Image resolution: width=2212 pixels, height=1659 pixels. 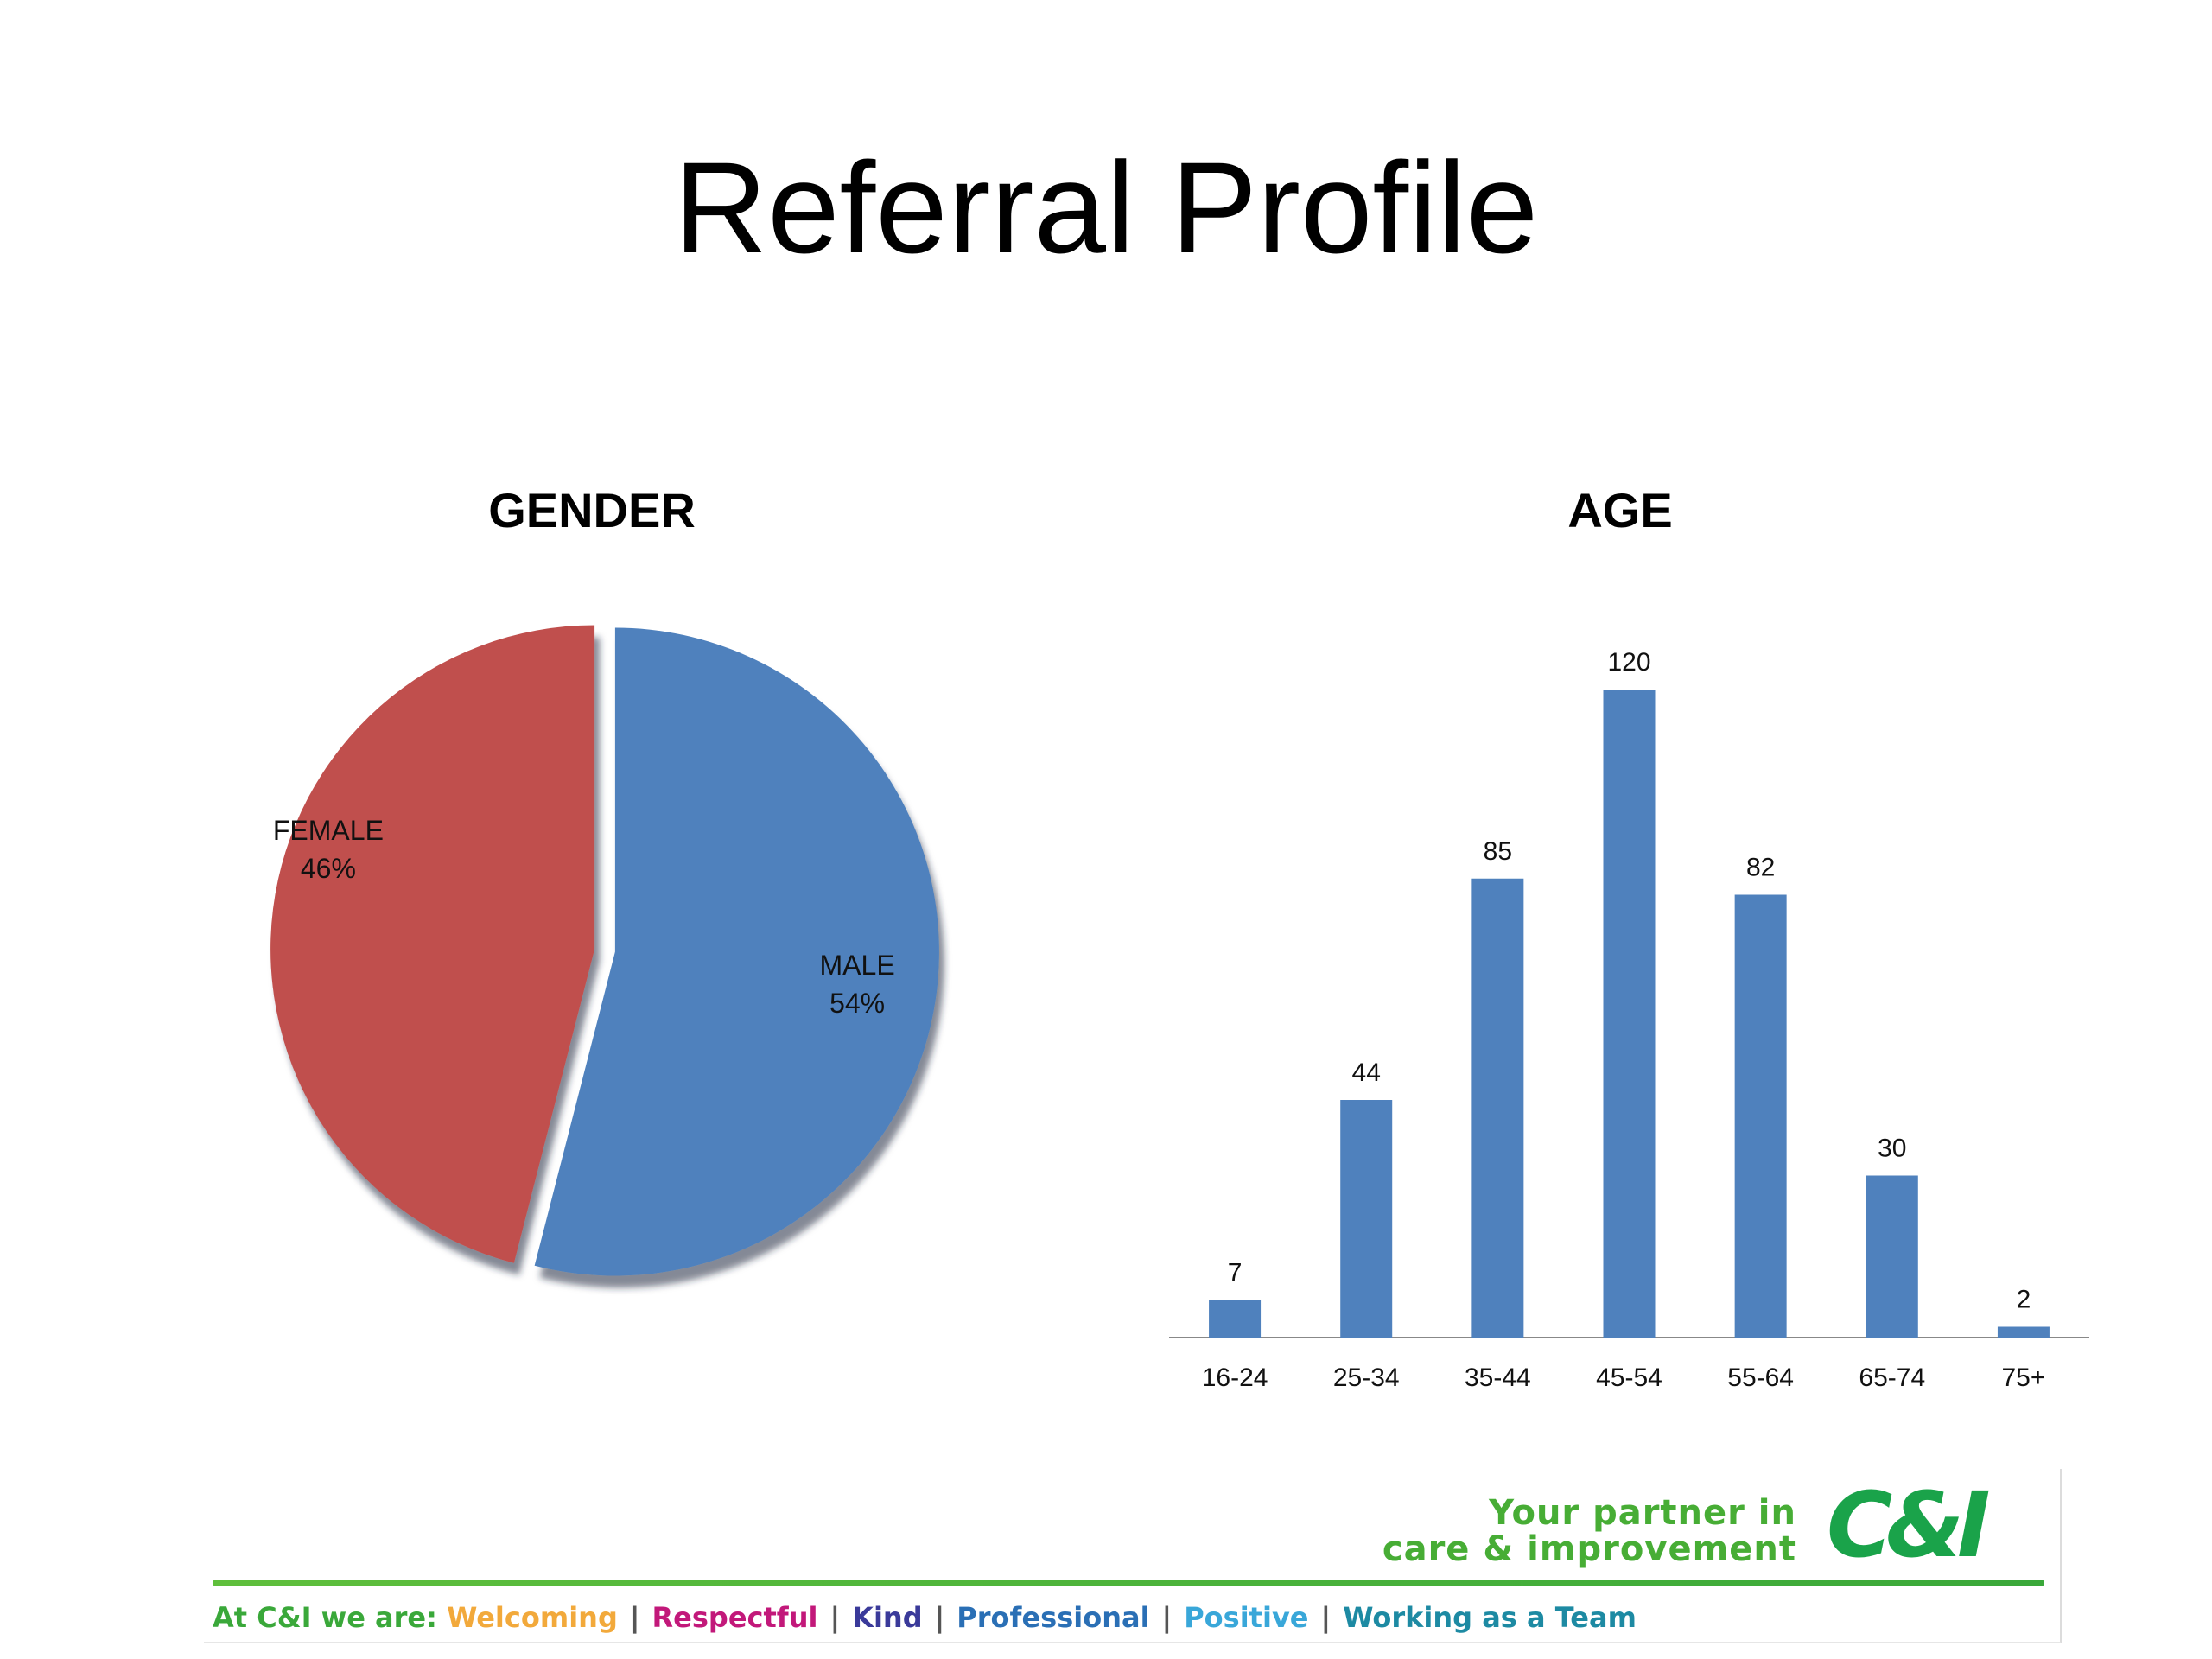 What do you see at coordinates (1053, 1617) in the screenshot?
I see `value-professional: Professional` at bounding box center [1053, 1617].